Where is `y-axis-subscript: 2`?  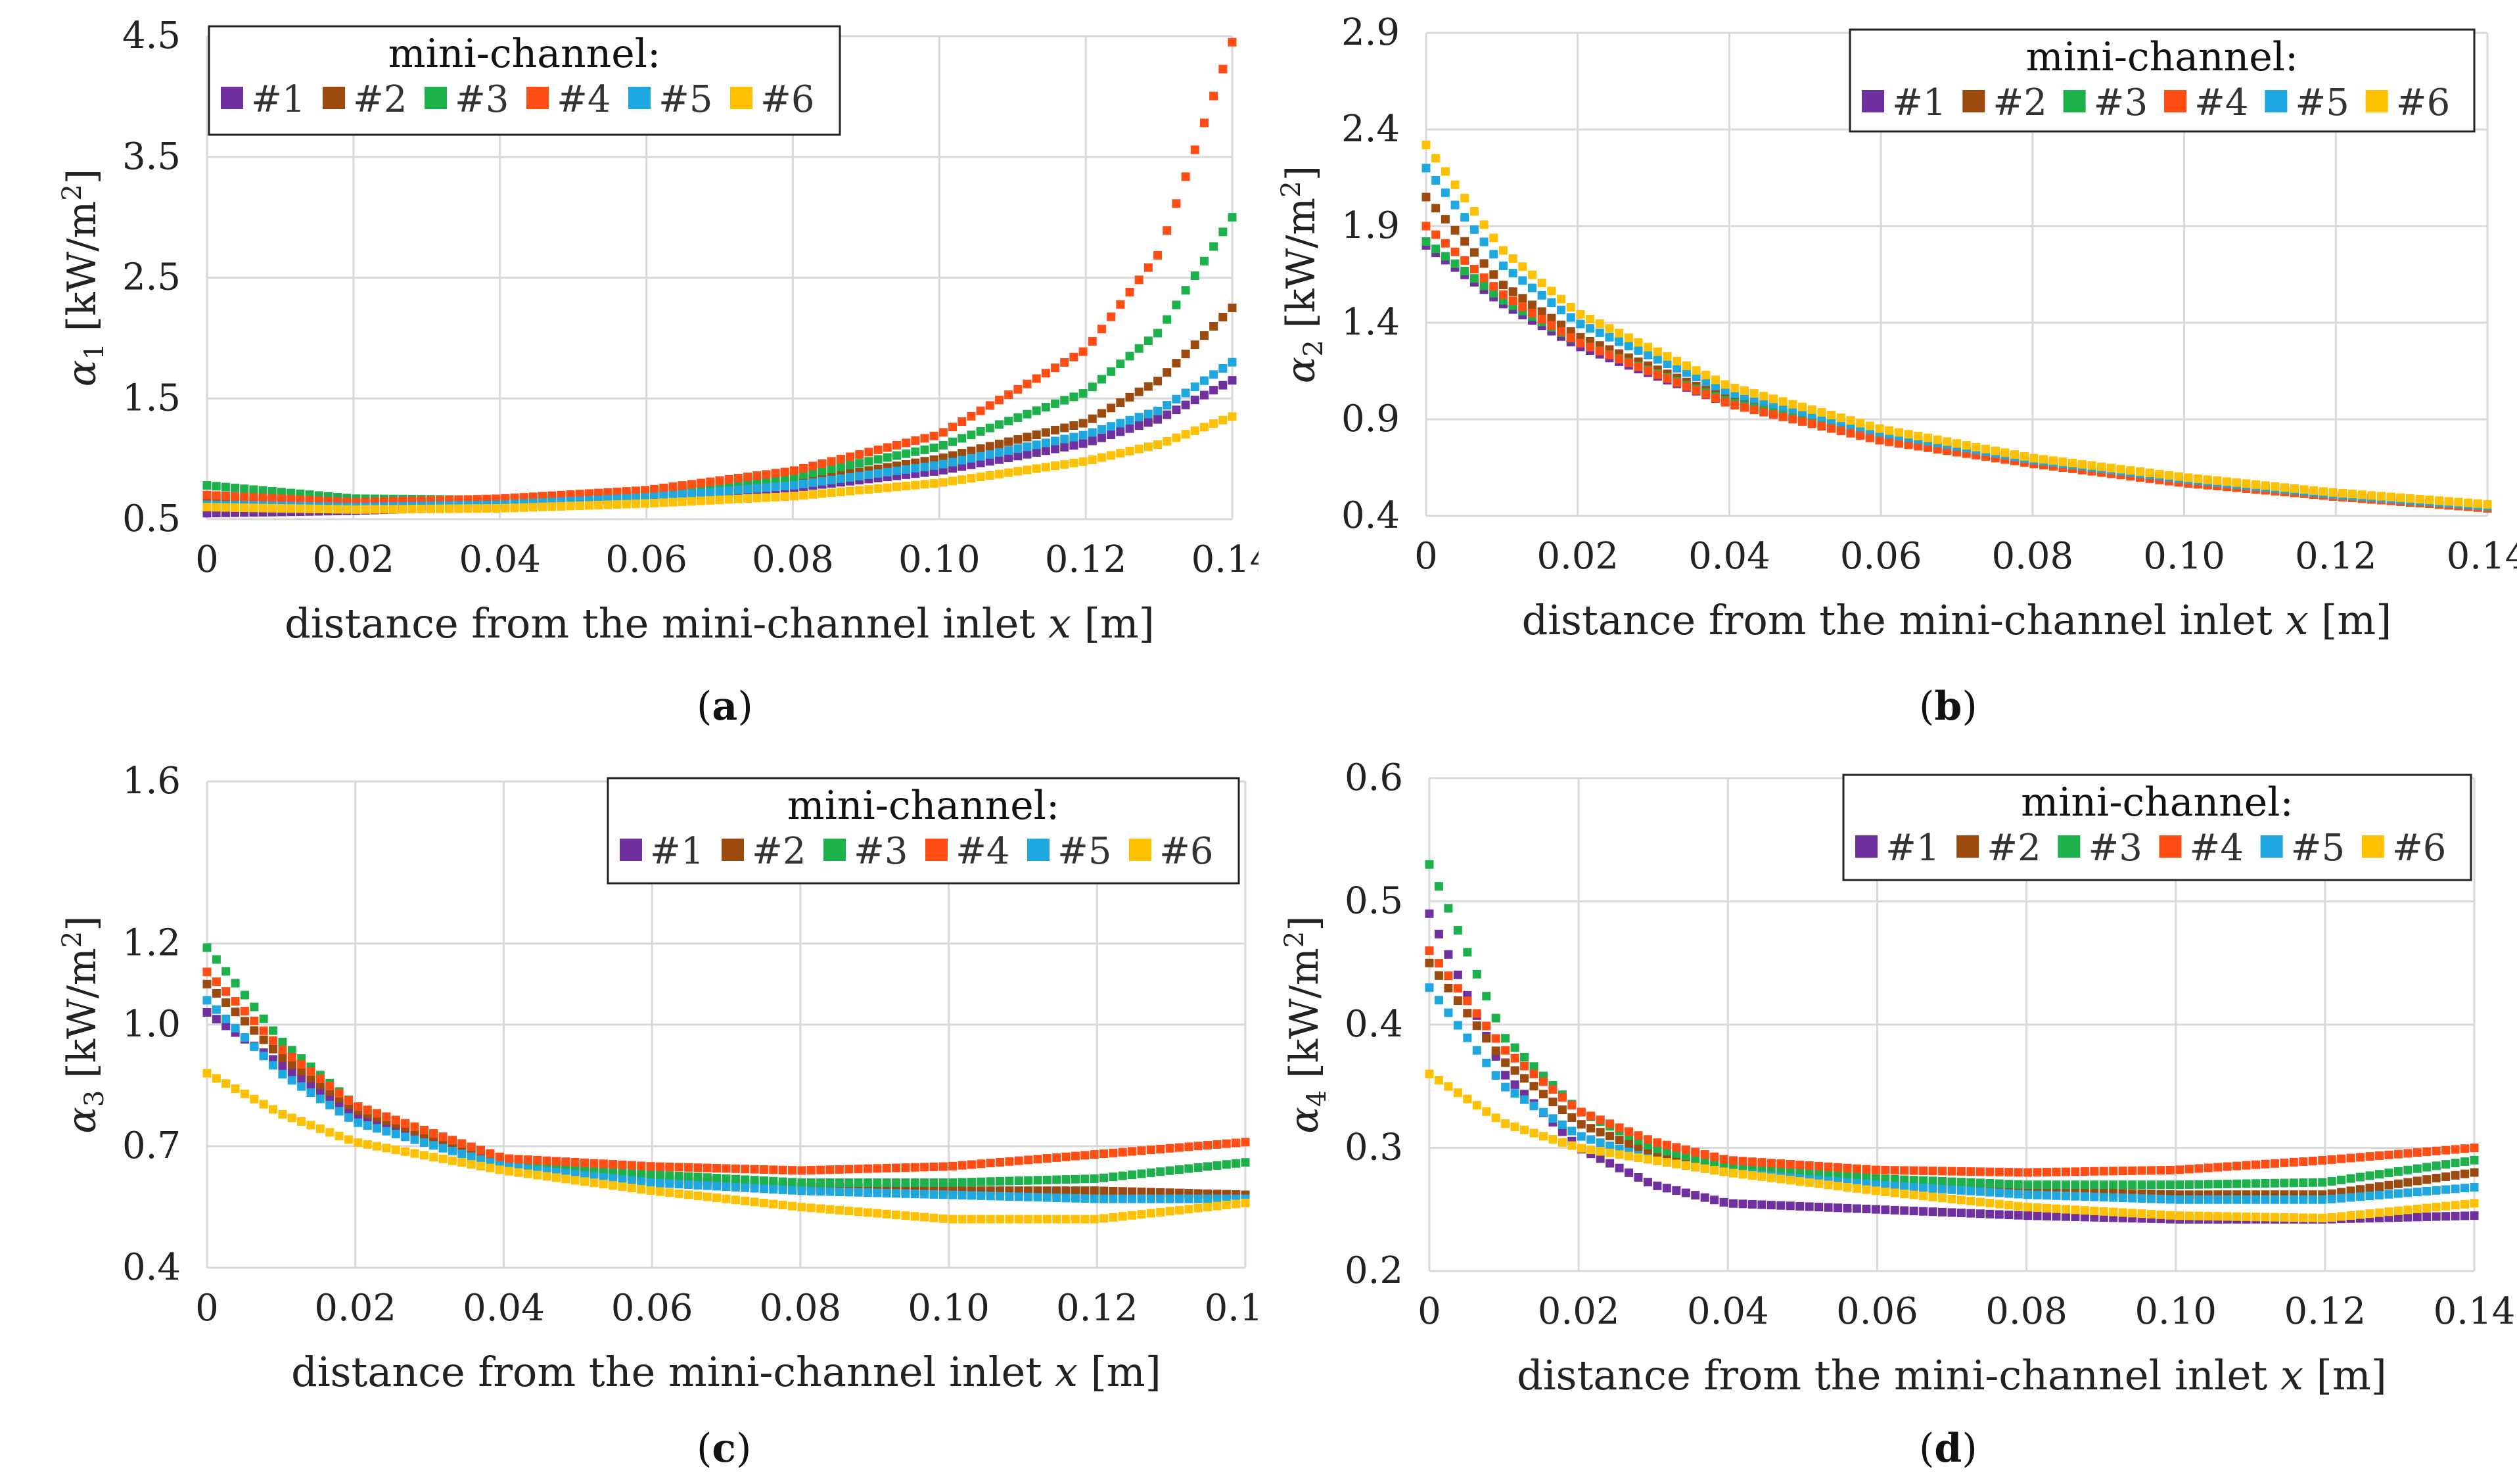 y-axis-subscript: 2 is located at coordinates (1314, 348).